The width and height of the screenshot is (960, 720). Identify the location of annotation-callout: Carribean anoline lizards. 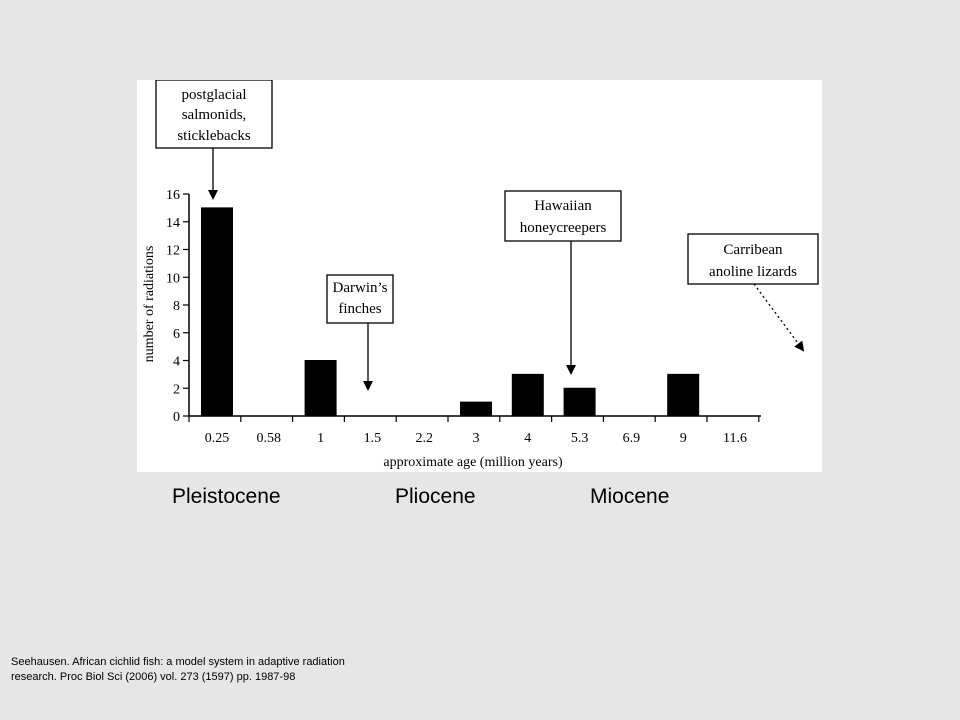
(753, 292).